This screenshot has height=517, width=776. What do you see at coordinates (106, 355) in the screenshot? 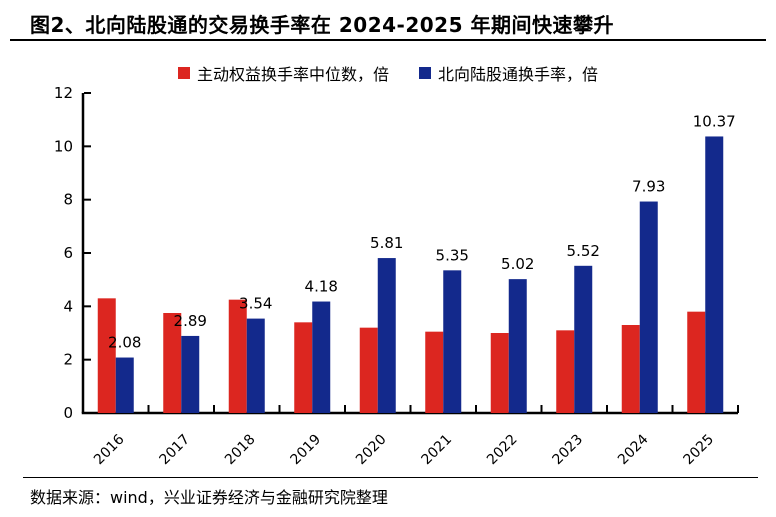
I see `bar-2016-active-equity` at bounding box center [106, 355].